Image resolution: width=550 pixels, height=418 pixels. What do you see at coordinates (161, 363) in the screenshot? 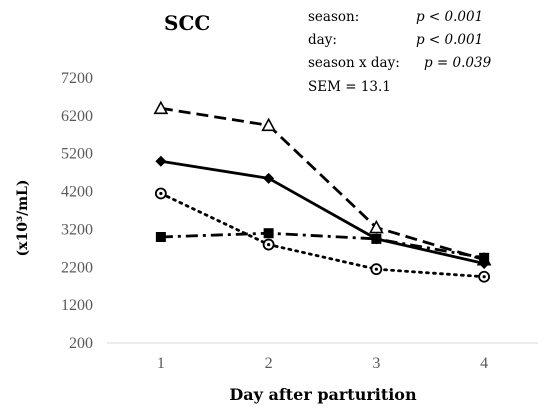
I see `x-tick-label: 1` at bounding box center [161, 363].